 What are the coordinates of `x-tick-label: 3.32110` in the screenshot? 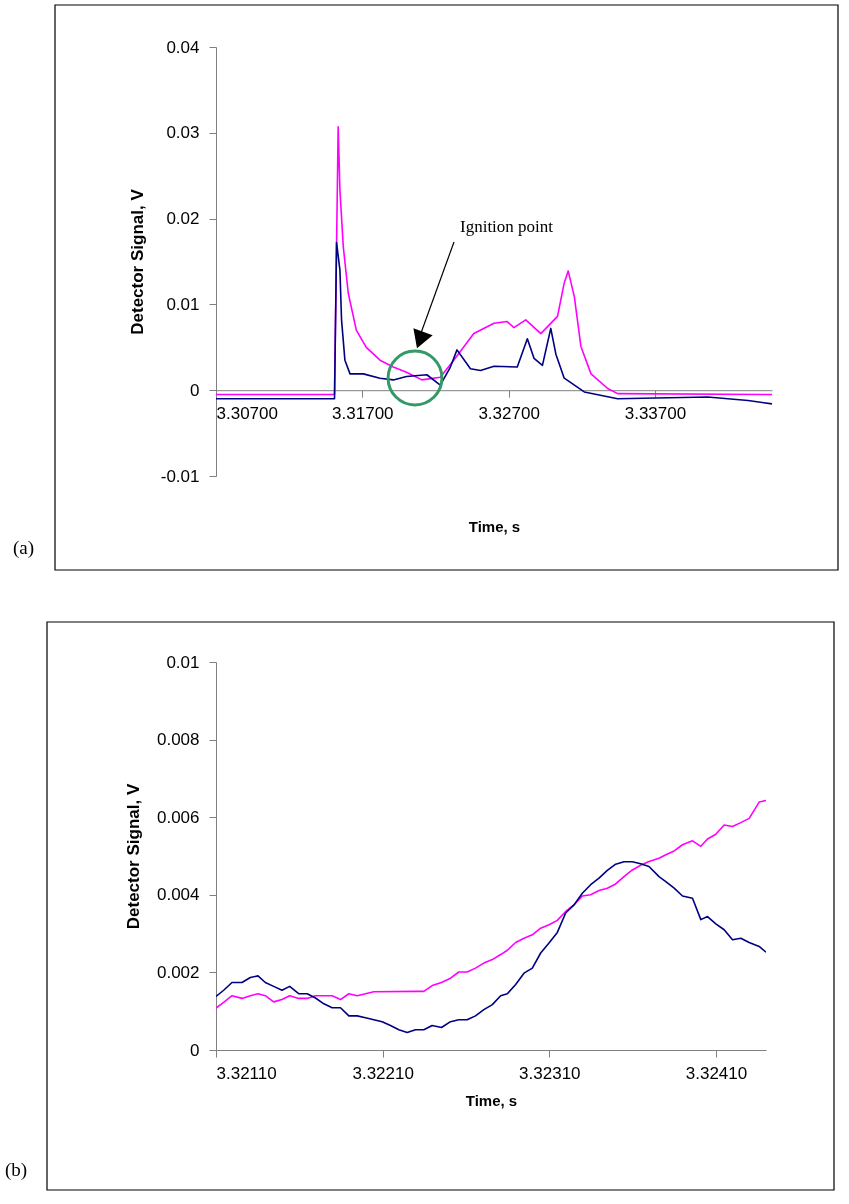 It's located at (246, 1073).